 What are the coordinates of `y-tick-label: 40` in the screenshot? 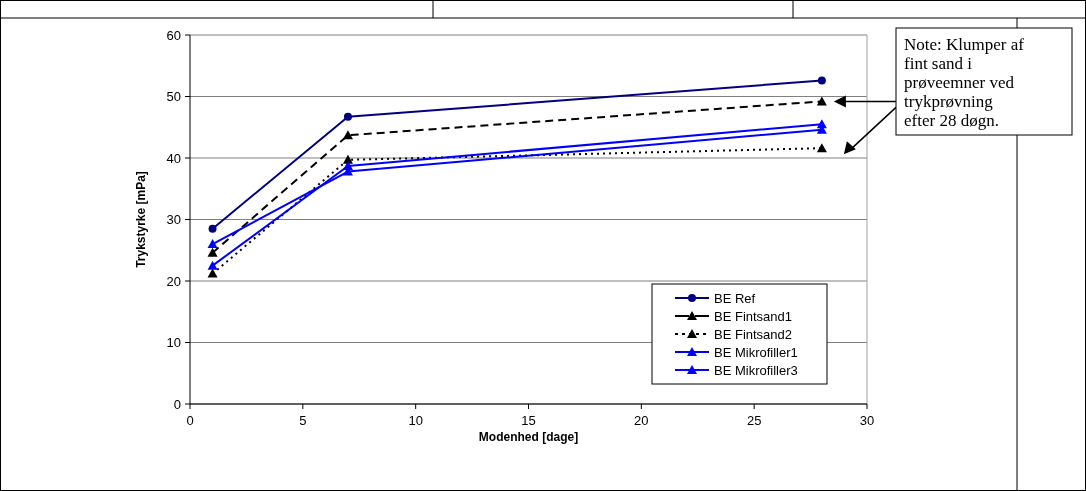 It's located at (173, 158).